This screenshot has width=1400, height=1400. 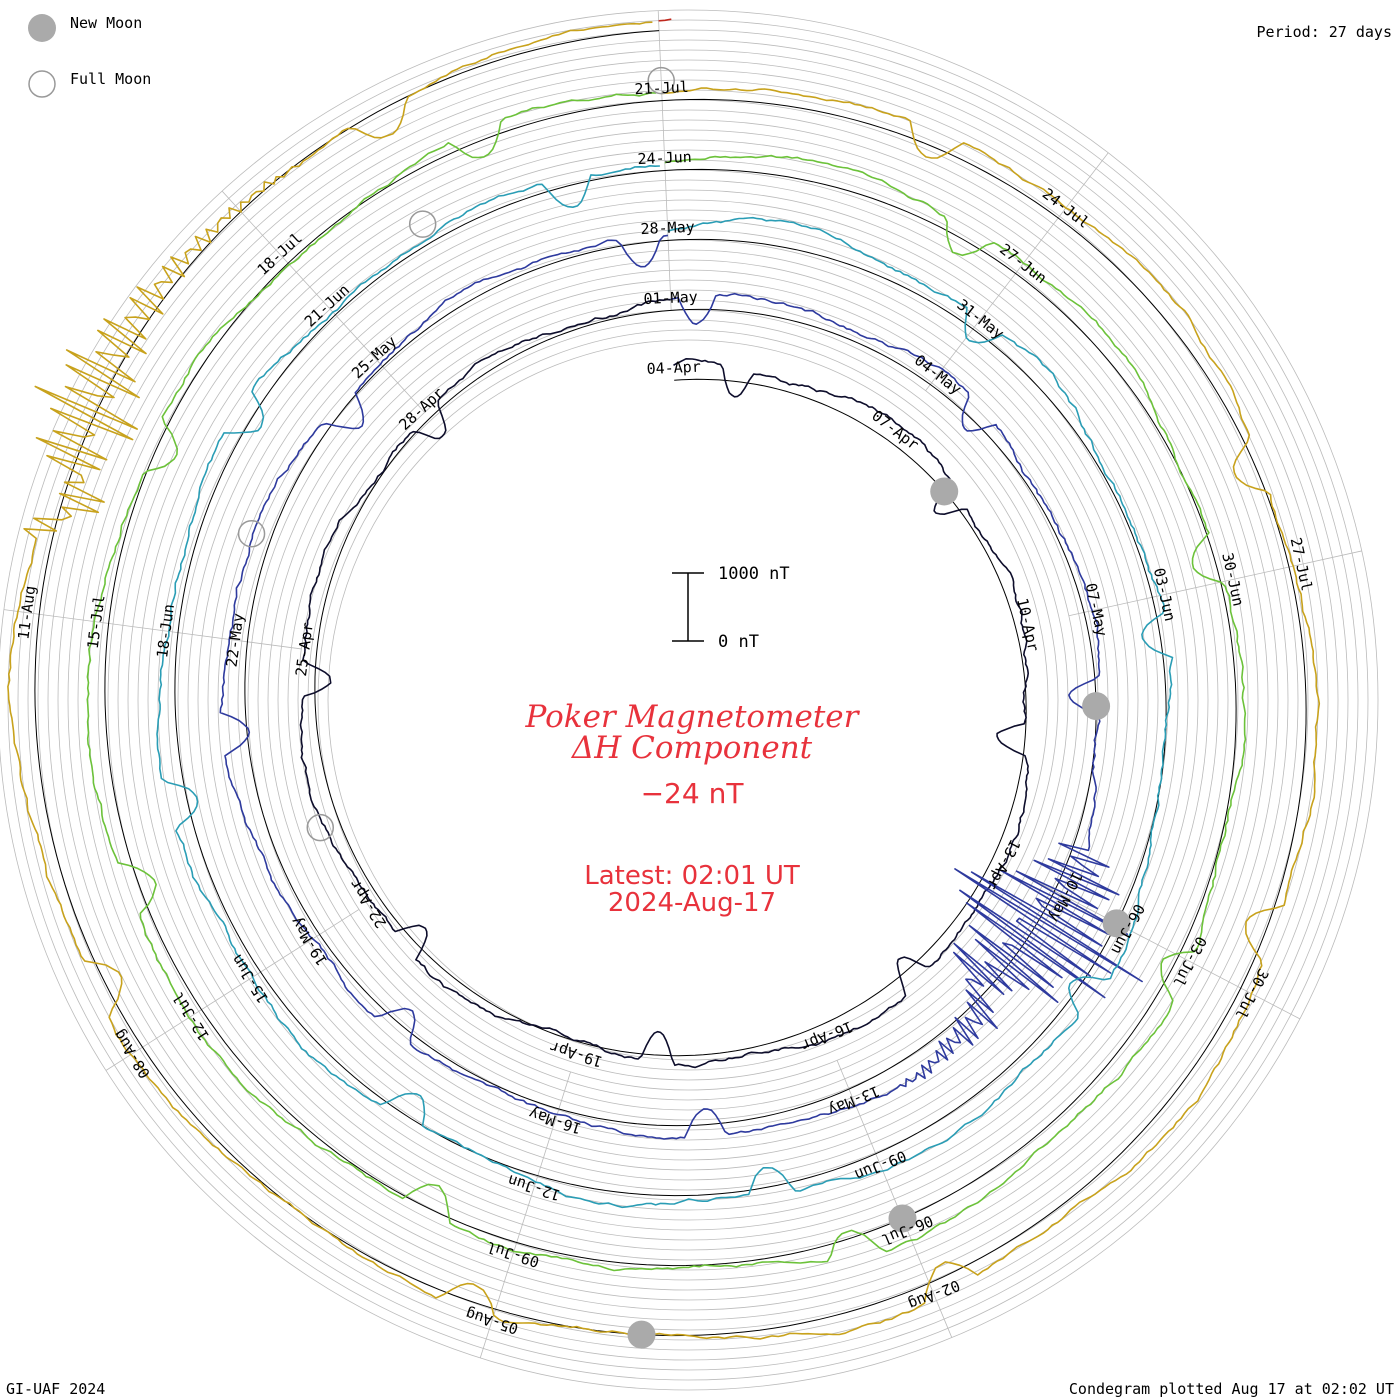 What do you see at coordinates (1232, 579) in the screenshot?
I see `date-label: 30-Jun` at bounding box center [1232, 579].